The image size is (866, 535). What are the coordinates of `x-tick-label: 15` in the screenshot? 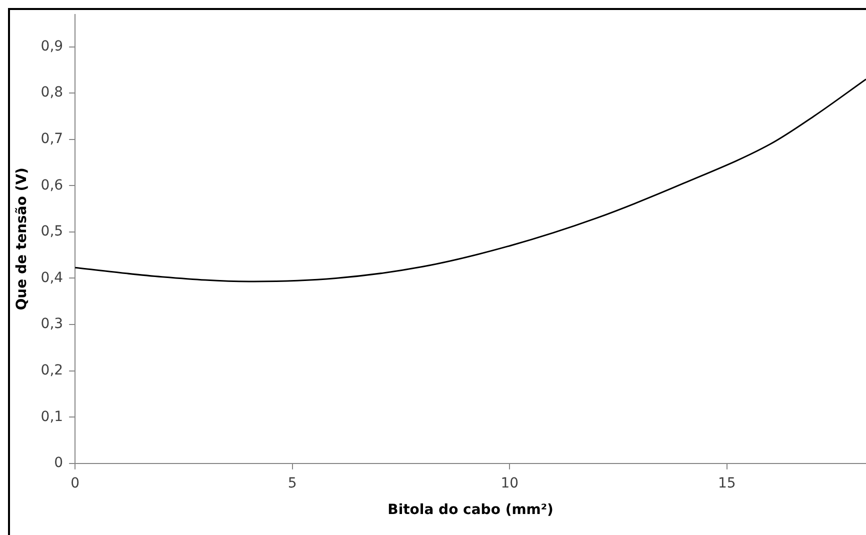 It's located at (727, 483).